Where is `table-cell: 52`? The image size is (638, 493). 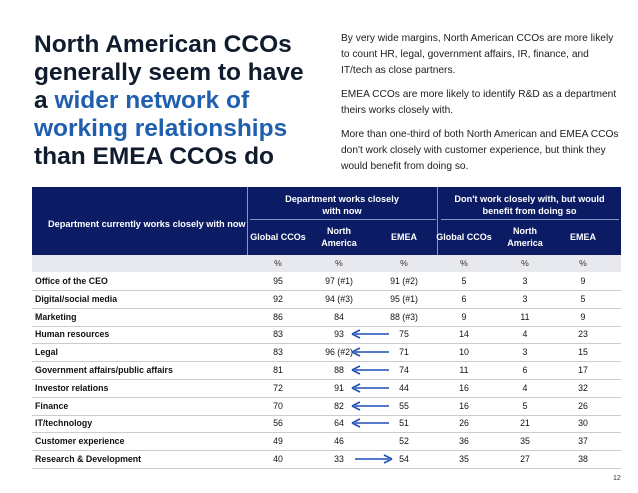
table-cell: 52 is located at coordinates (404, 441).